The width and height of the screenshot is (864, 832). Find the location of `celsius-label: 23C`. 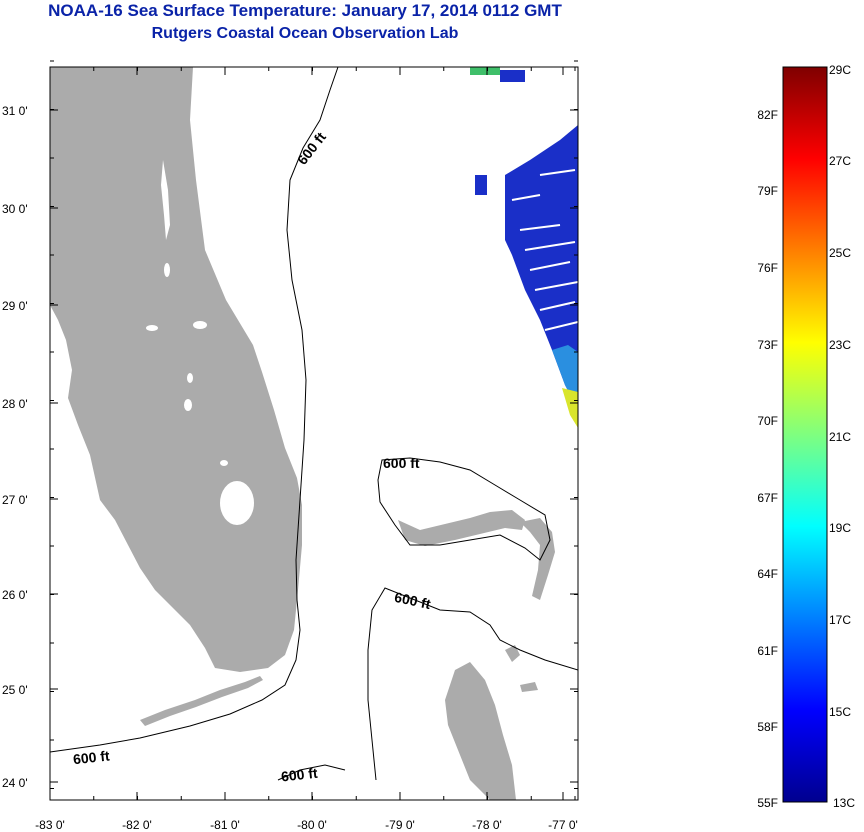

celsius-label: 23C is located at coordinates (840, 345).